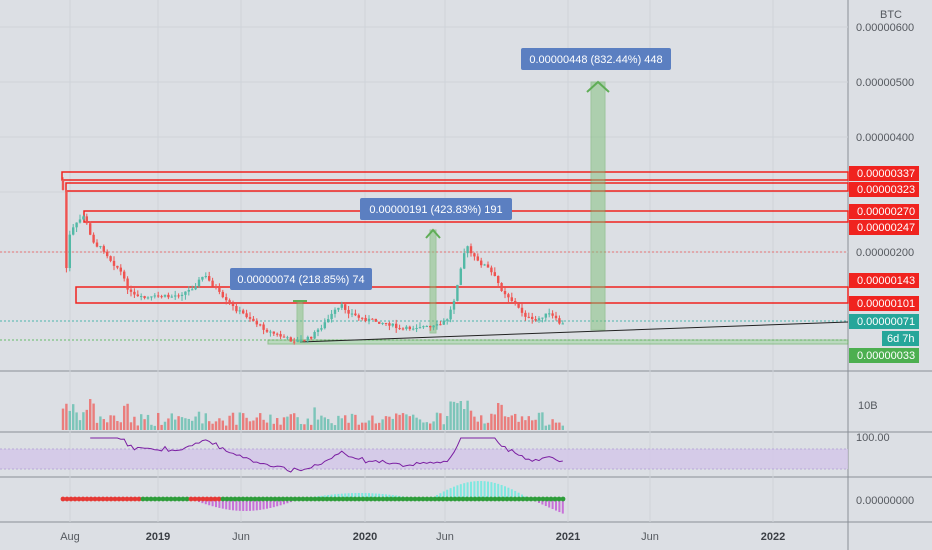 The height and width of the screenshot is (550, 932). Describe the element at coordinates (873, 438) in the screenshot. I see `rsi-tick: 100.00` at that location.